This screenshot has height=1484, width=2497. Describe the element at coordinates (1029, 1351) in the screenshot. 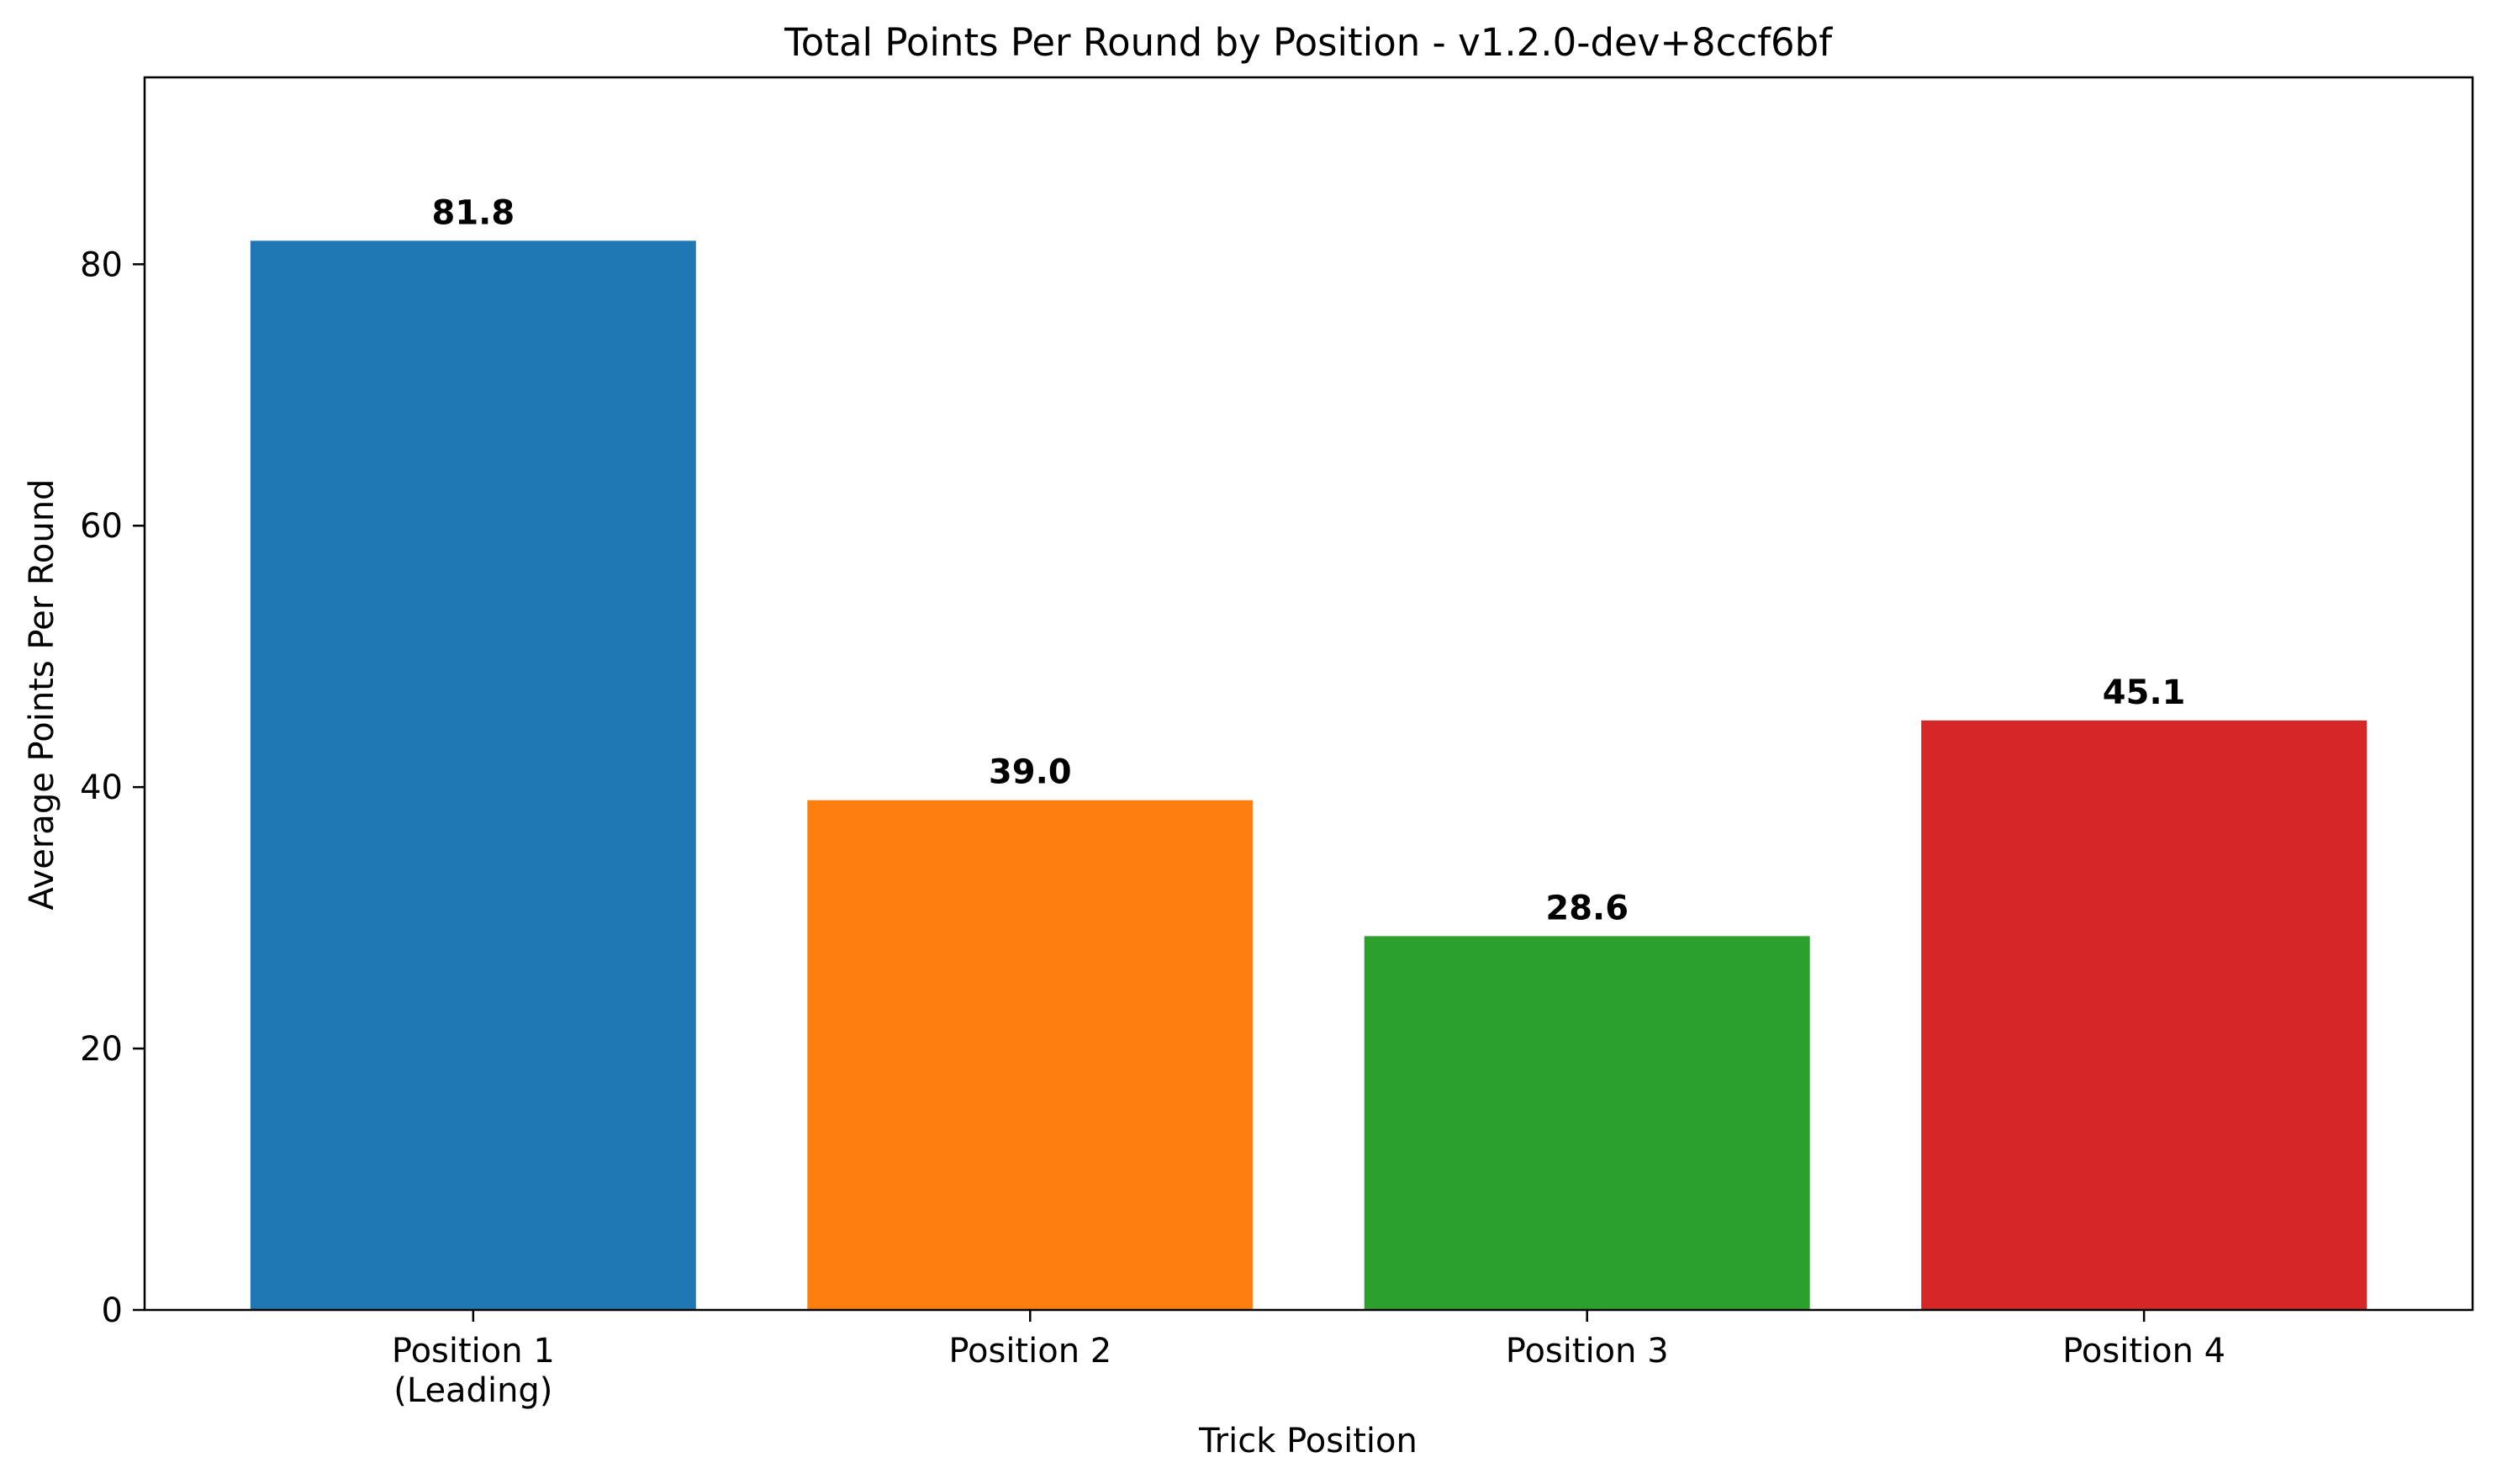

I see `x-tick-label-2: Position 2` at that location.